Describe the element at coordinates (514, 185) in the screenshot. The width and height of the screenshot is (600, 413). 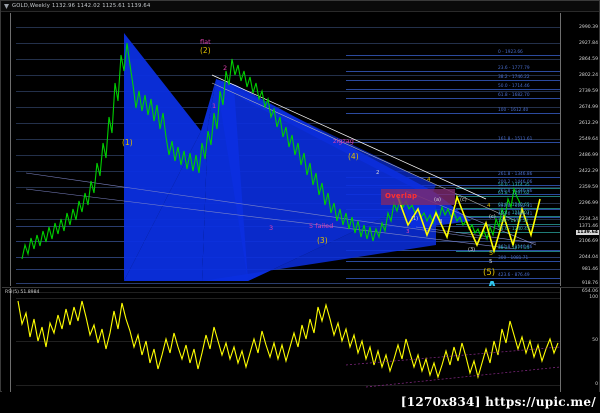
I see `teal-fib-label: 50.0 - 1314.35` at that location.